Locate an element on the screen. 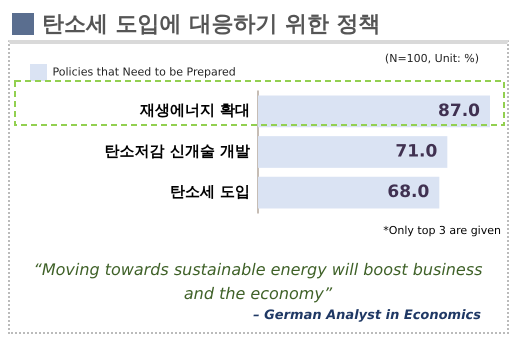 This screenshot has width=517, height=345. data-label: 87.0 is located at coordinates (459, 110).